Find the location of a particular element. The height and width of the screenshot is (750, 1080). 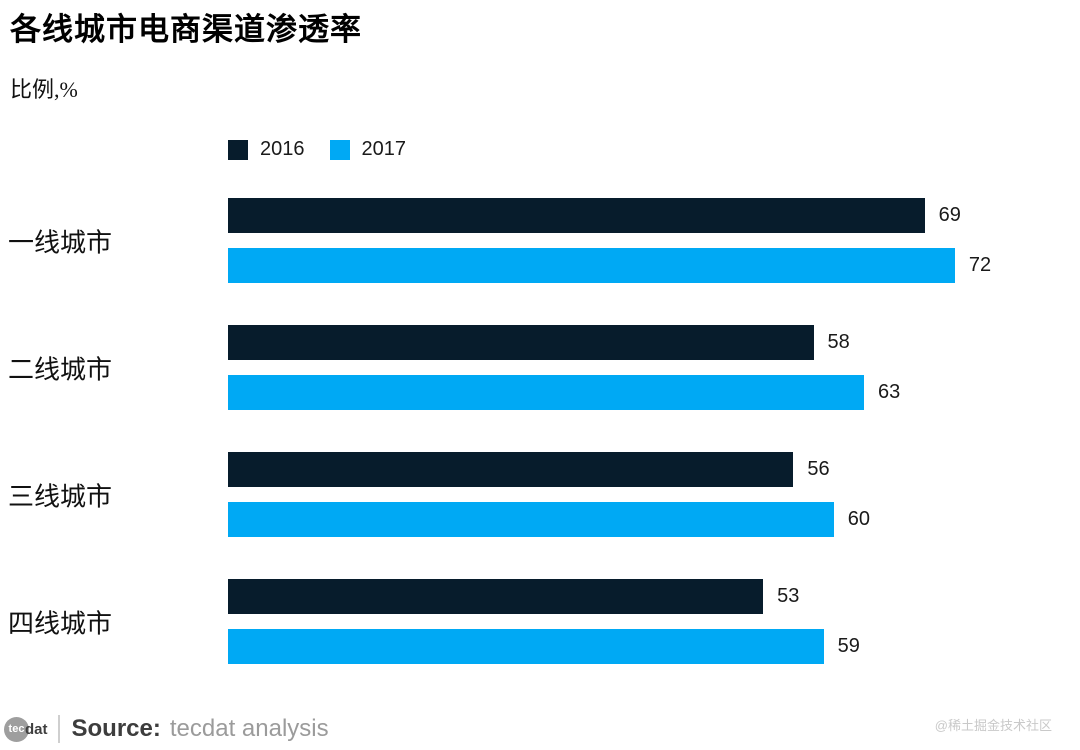

bar-group: 一线城市 69 72 is located at coordinates (540, 240).